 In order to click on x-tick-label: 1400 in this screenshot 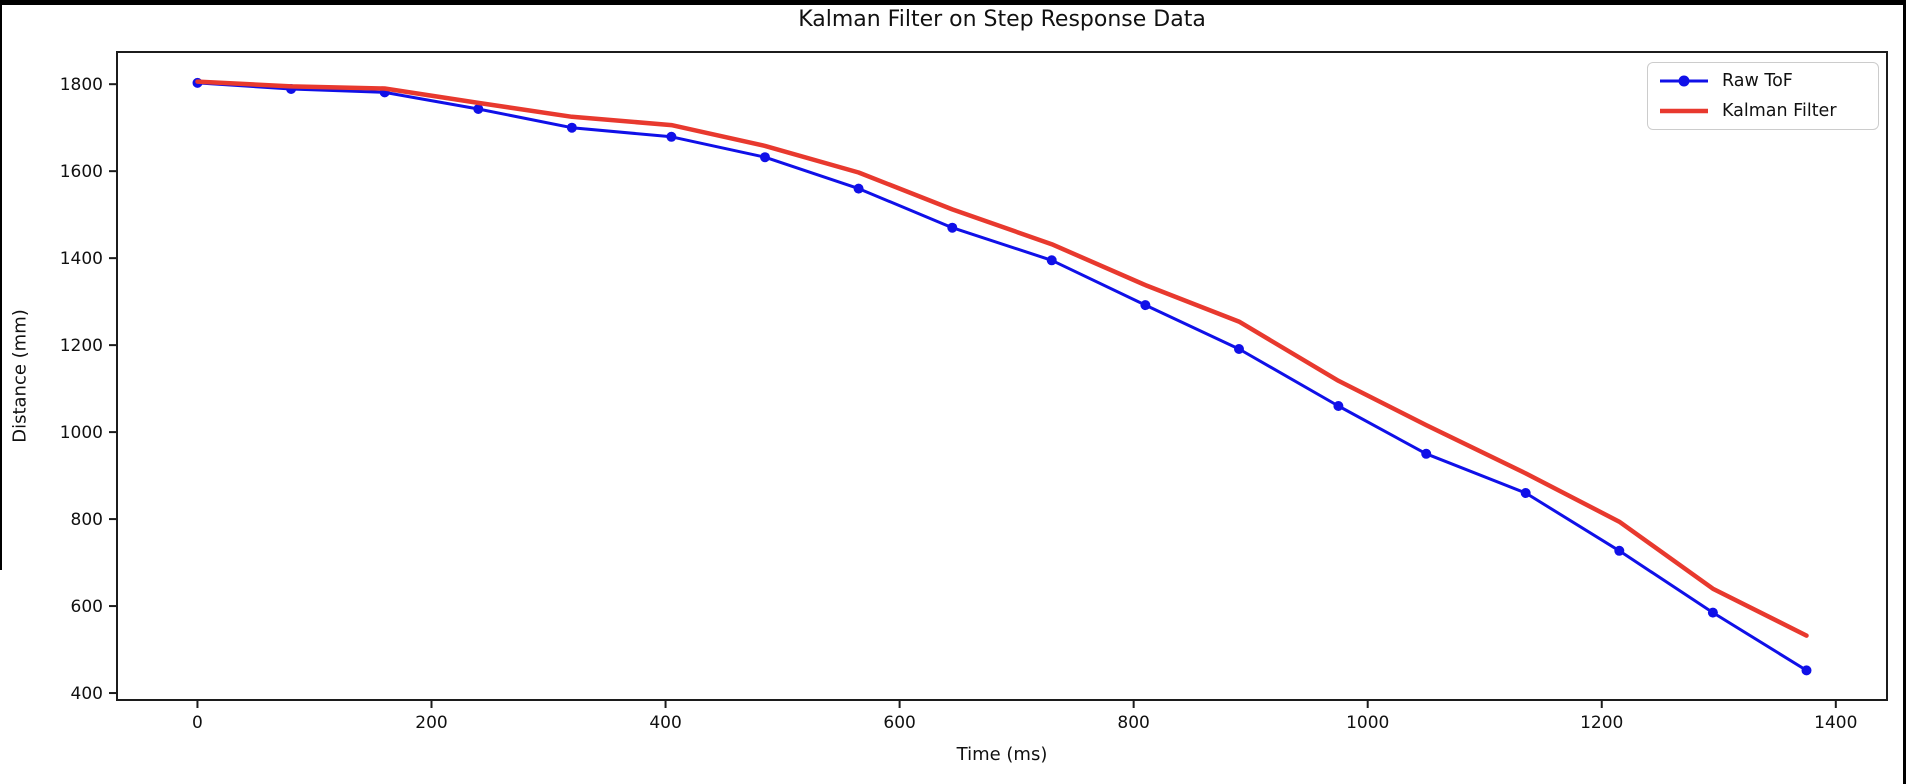, I will do `click(1835, 723)`.